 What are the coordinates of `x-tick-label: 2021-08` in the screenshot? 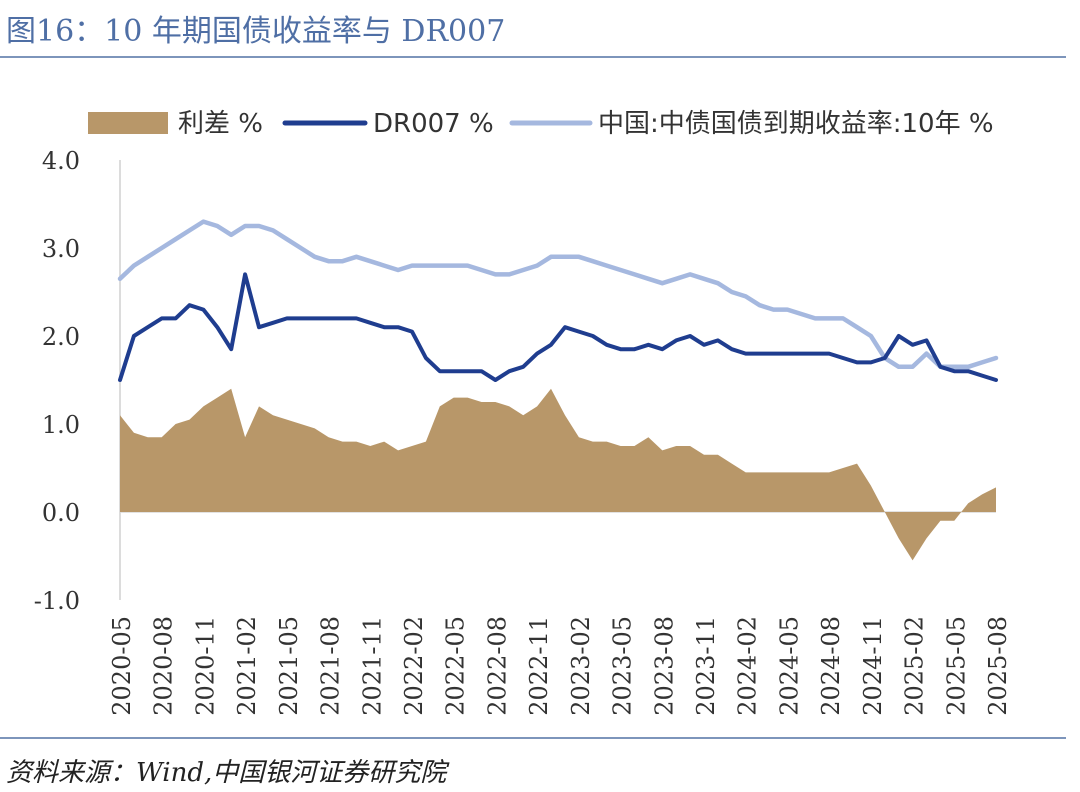 It's located at (331, 666).